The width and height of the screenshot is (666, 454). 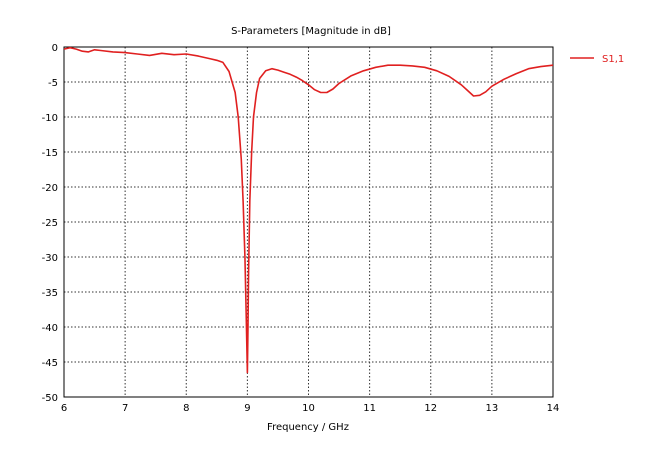 I want to click on x-axis-label: Frequency / GHz, so click(x=308, y=427).